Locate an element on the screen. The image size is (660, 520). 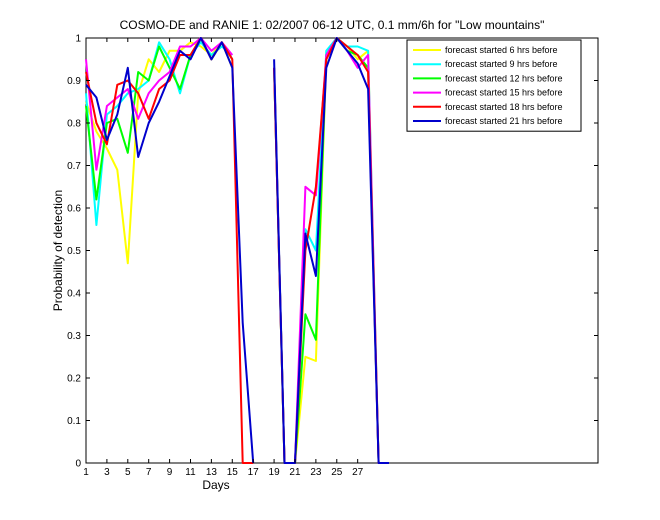
x-tick-label: 27 is located at coordinates (358, 472).